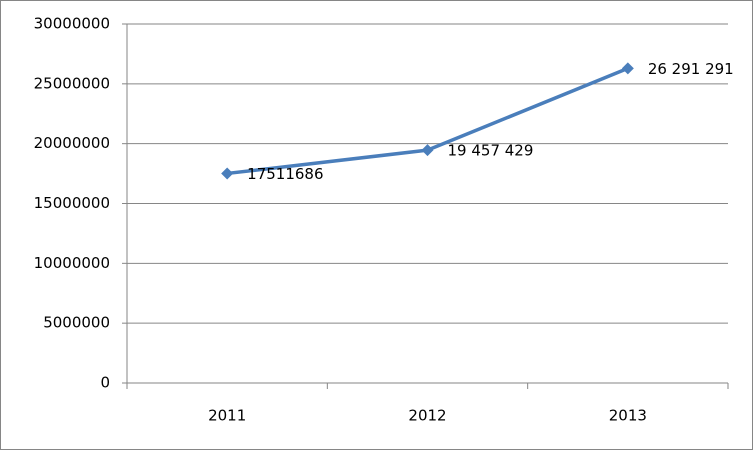  What do you see at coordinates (72, 24) in the screenshot?
I see `y-tick-label: 30000000` at bounding box center [72, 24].